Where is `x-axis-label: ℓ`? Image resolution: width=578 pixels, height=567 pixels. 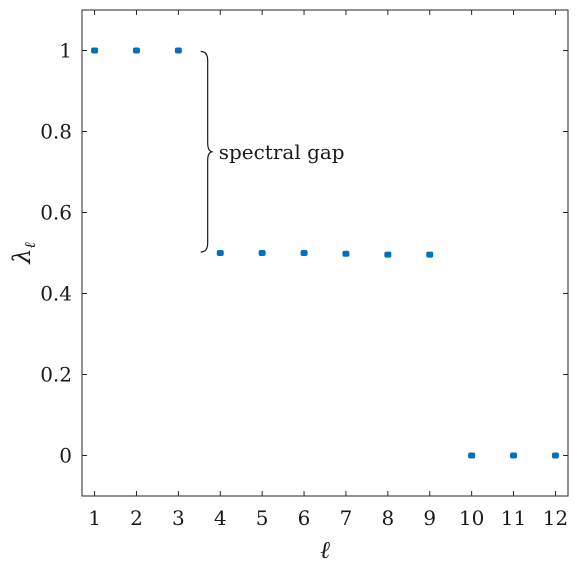 x-axis-label: ℓ is located at coordinates (325, 550).